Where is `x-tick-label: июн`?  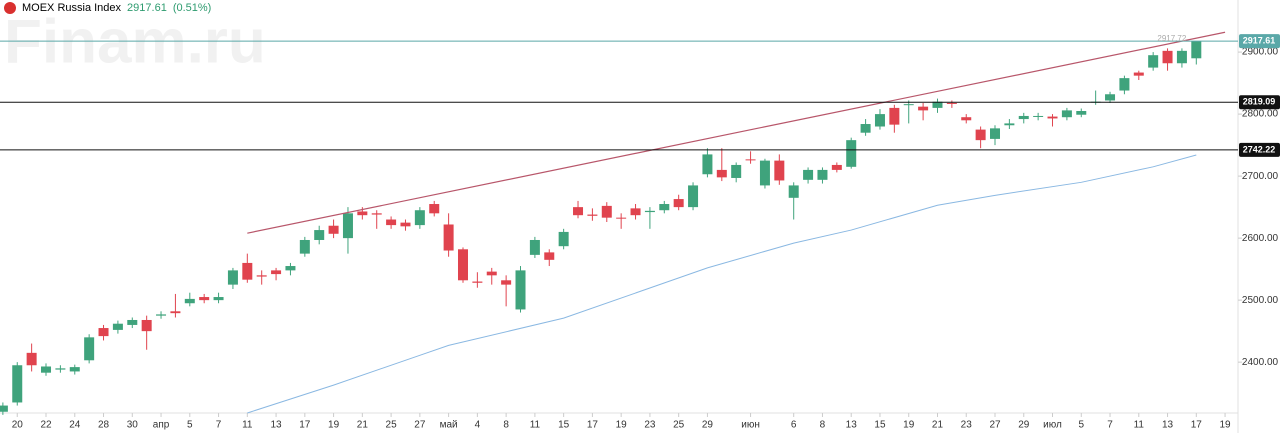 x-tick-label: июн is located at coordinates (750, 425).